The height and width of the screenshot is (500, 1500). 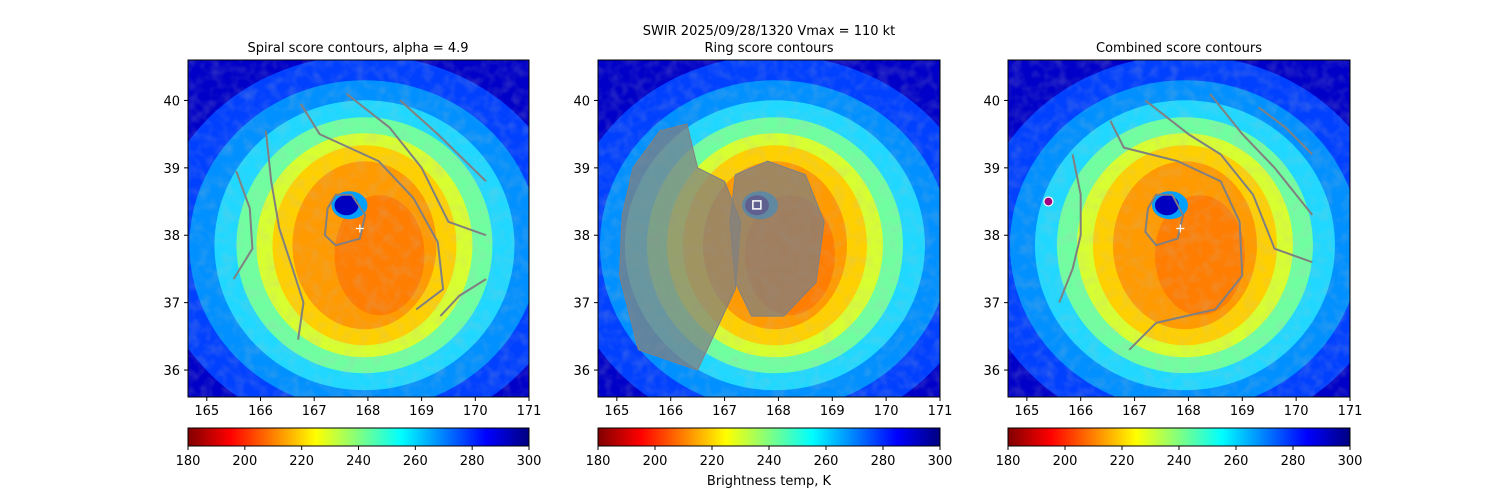 I want to click on panel-title: Ring score contours, so click(x=768, y=48).